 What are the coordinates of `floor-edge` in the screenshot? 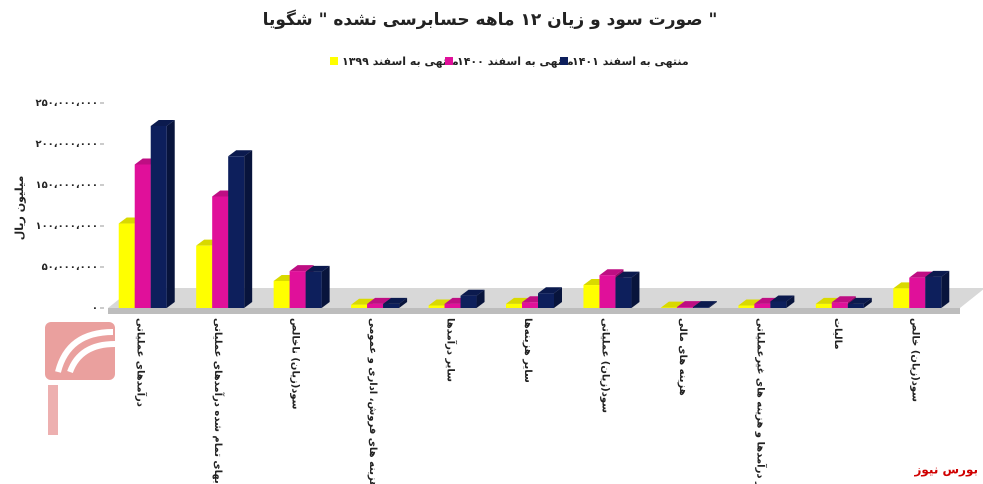 It's located at (534, 311).